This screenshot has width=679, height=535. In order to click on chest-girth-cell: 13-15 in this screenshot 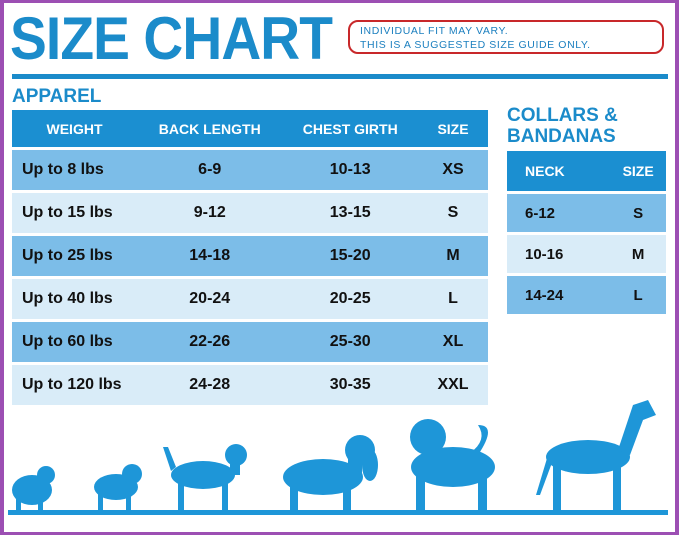, I will do `click(350, 213)`.